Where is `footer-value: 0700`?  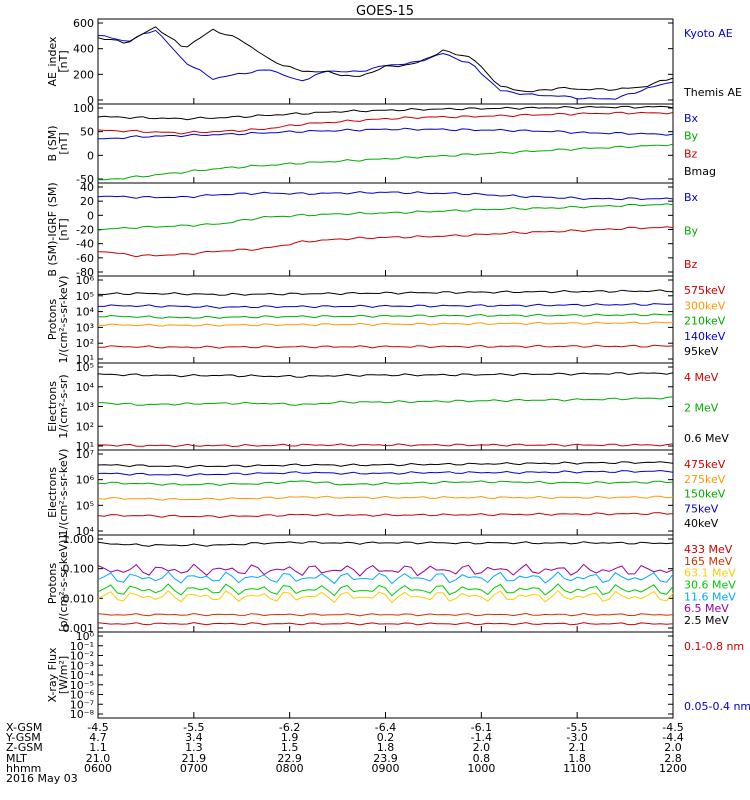
footer-value: 0700 is located at coordinates (194, 768).